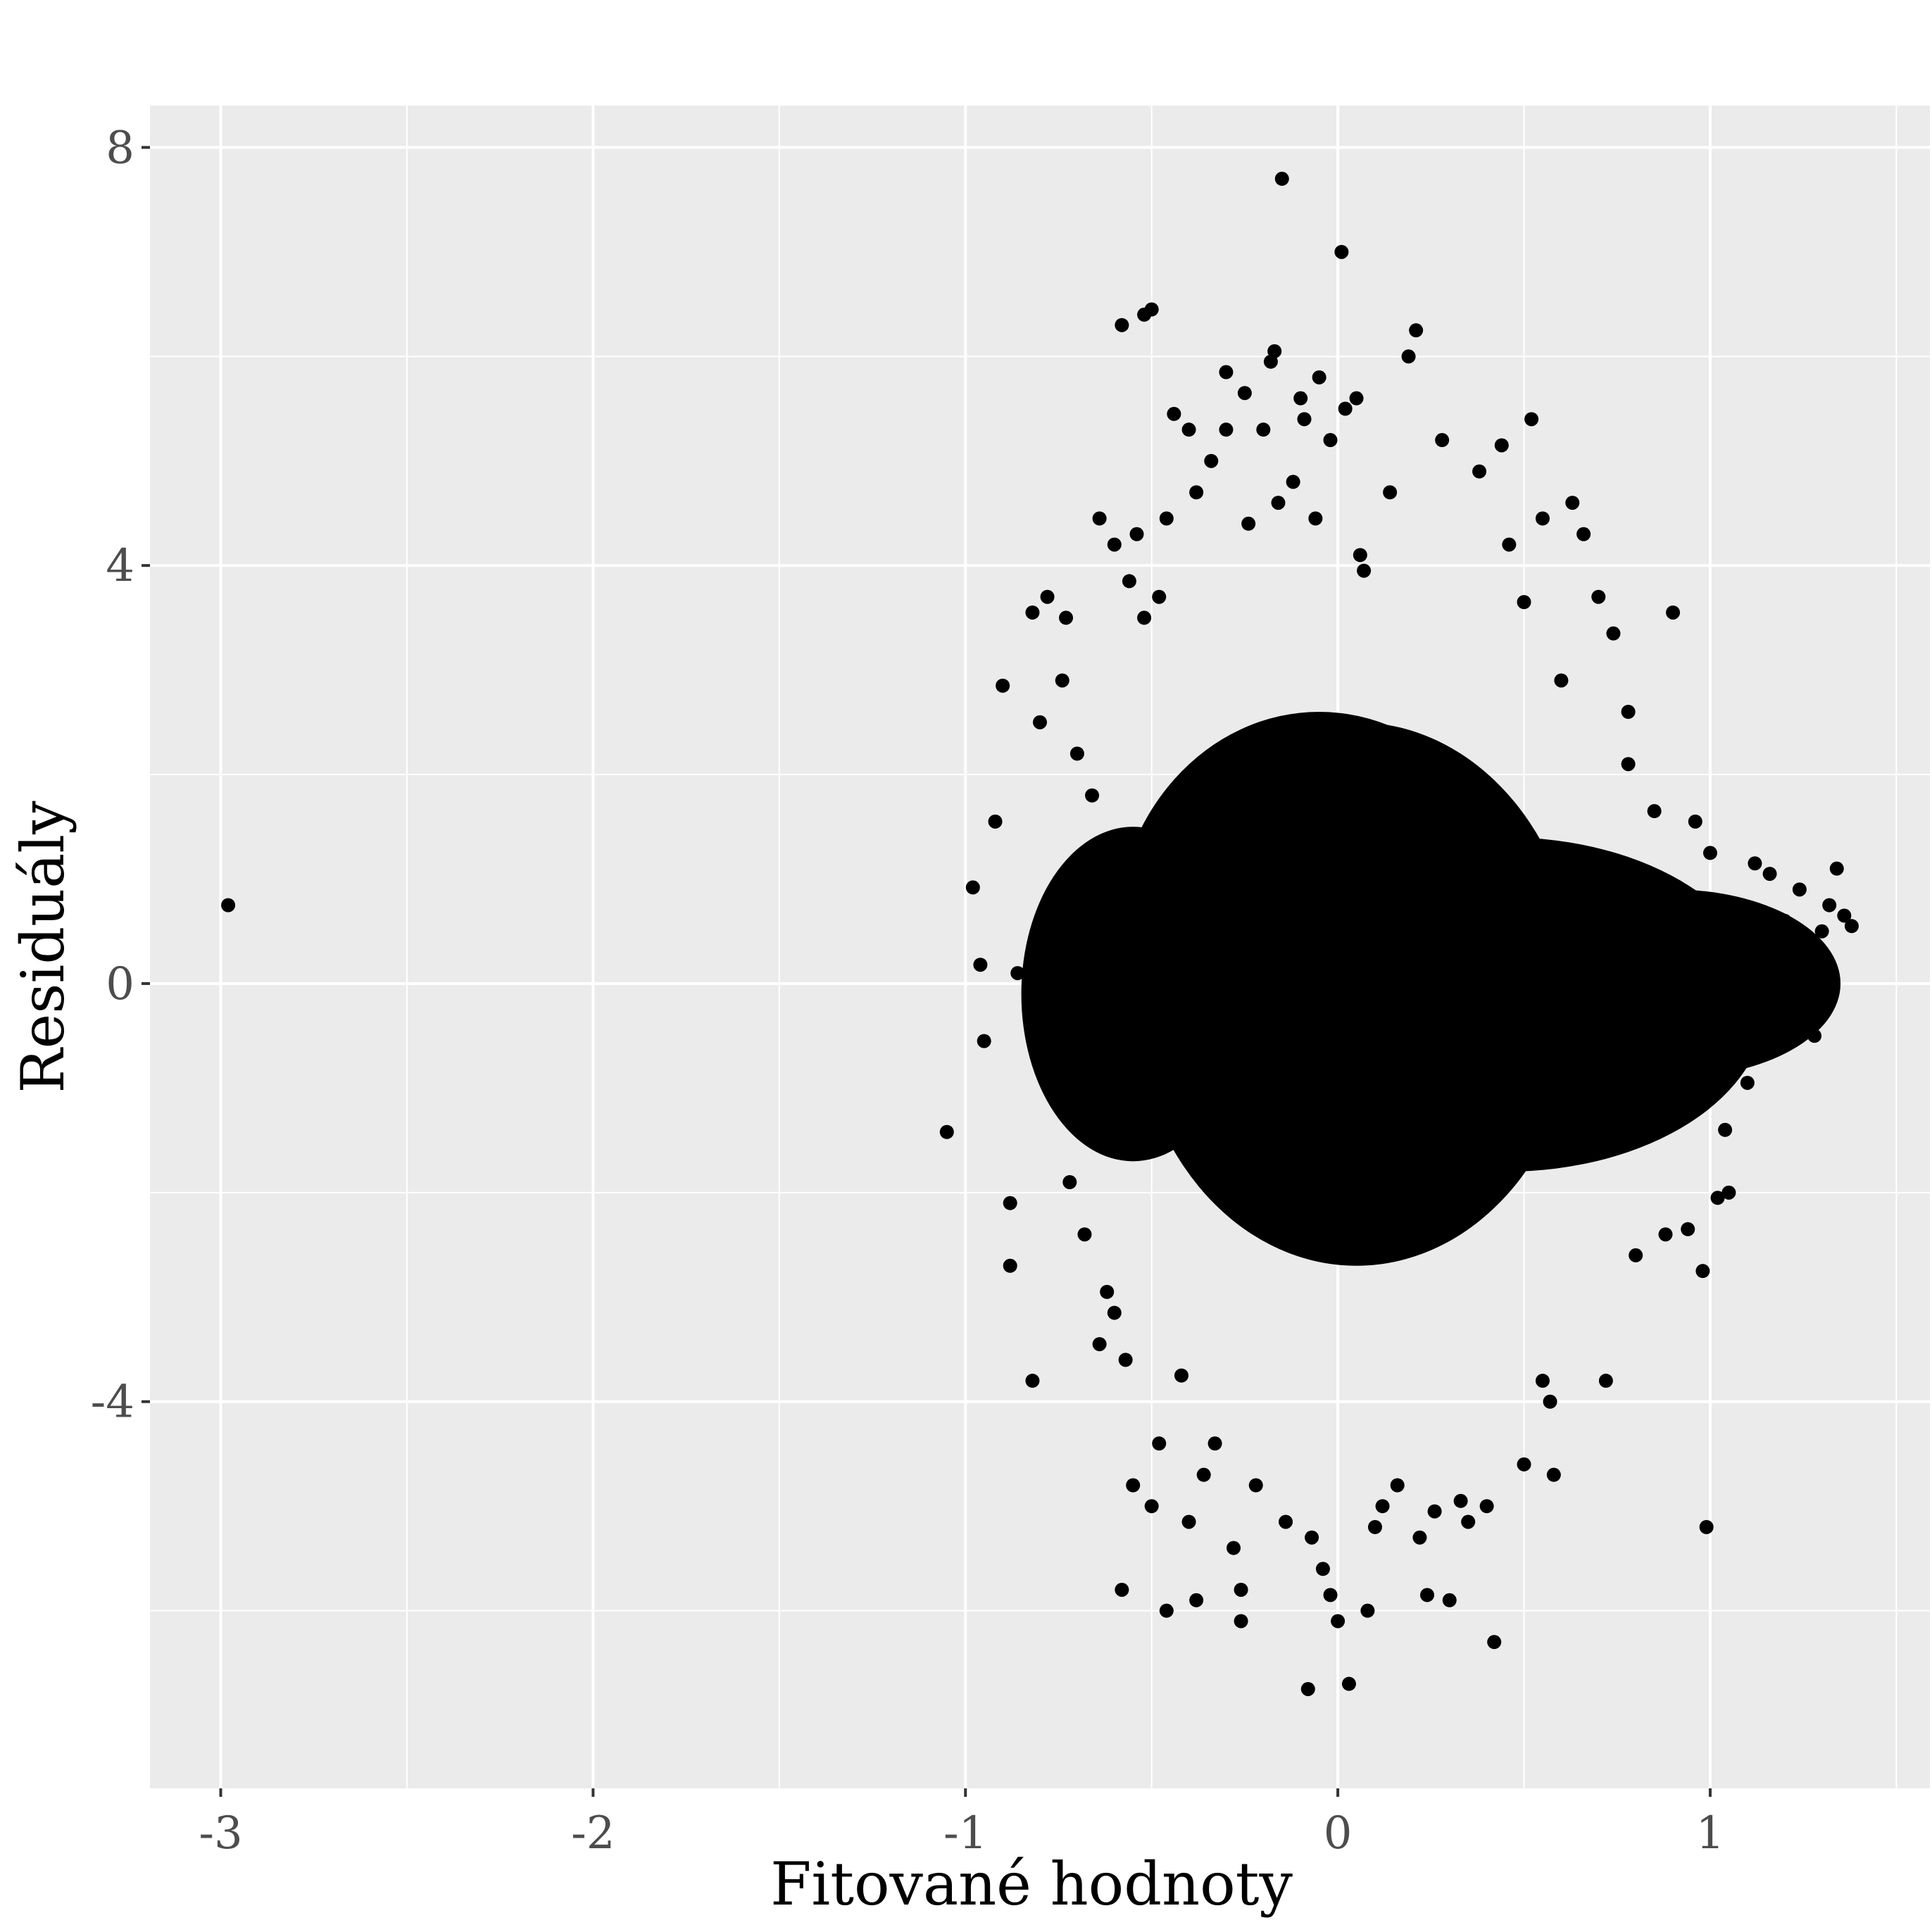  What do you see at coordinates (120, 566) in the screenshot?
I see `y-tick-label: 4` at bounding box center [120, 566].